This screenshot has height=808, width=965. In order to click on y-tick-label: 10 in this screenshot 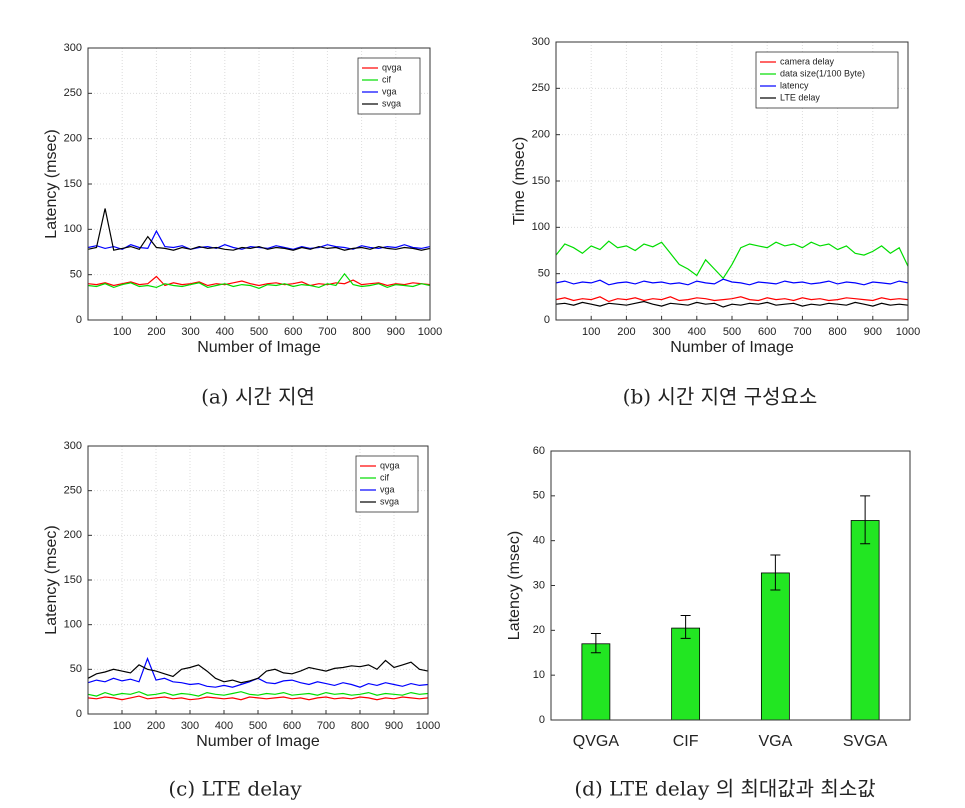, I will do `click(539, 675)`.